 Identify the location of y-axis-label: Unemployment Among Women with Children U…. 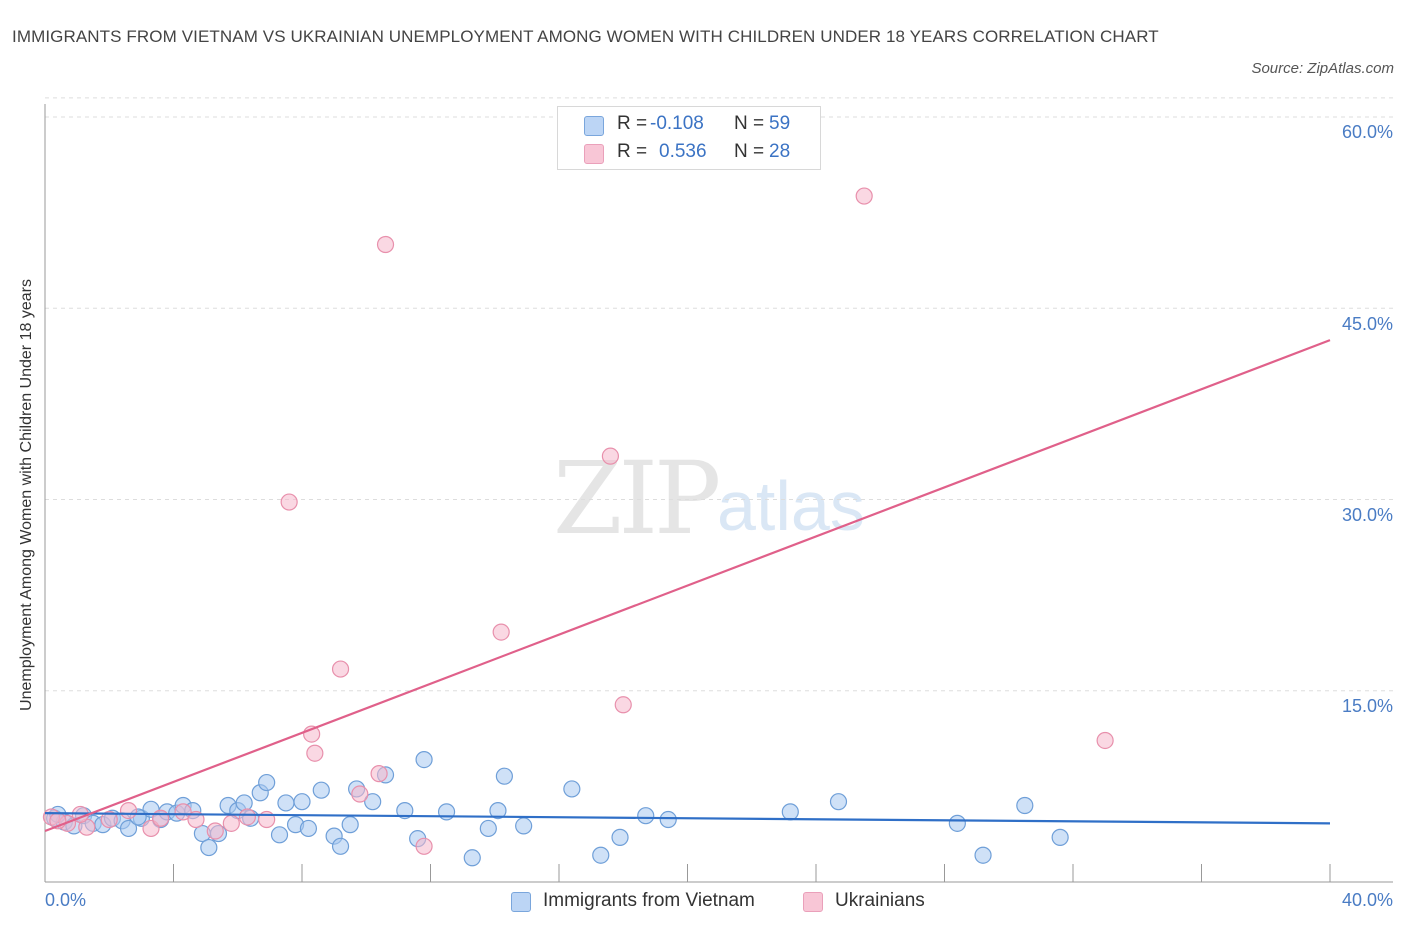
(26, 495).